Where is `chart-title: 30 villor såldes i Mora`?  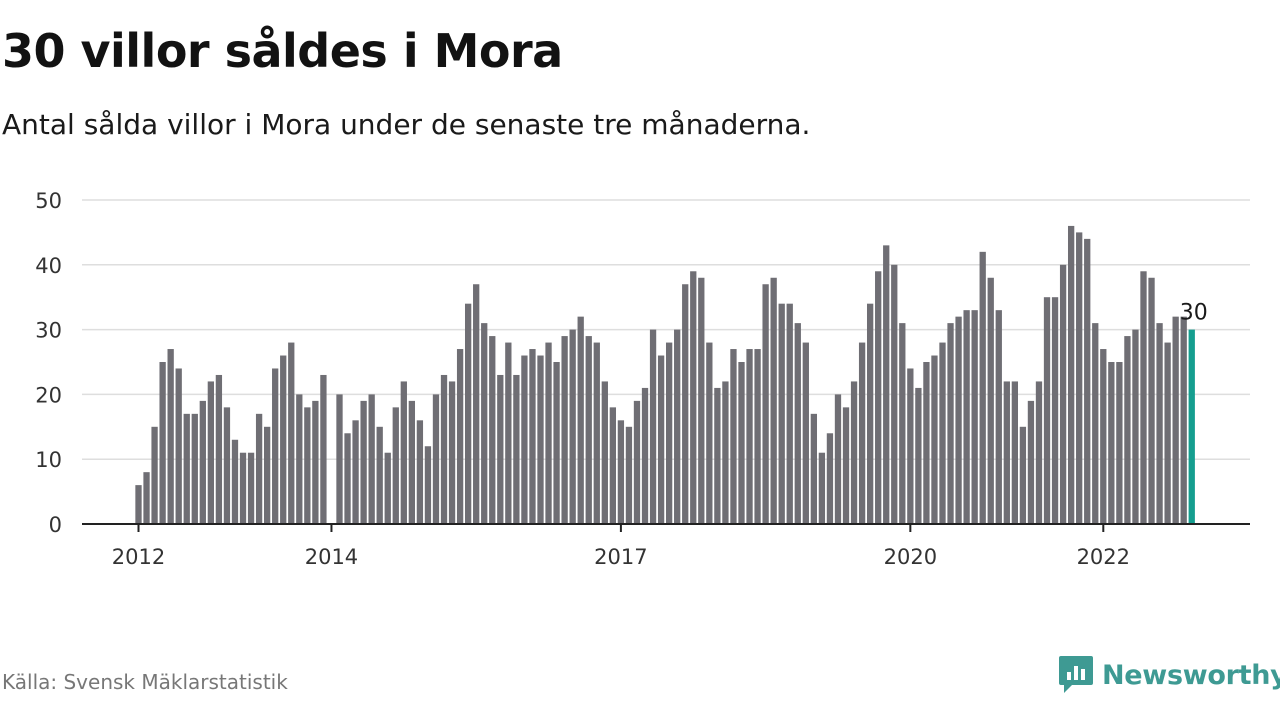 chart-title: 30 villor såldes i Mora is located at coordinates (282, 51).